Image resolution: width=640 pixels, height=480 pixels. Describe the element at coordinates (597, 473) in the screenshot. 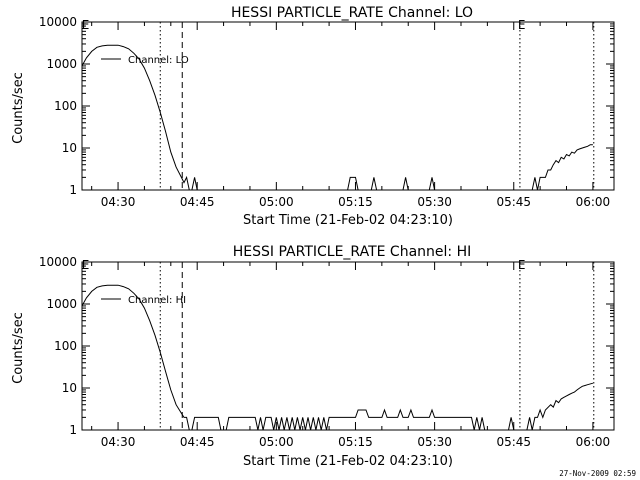

I see `footer-timestamp: 27-Nov-2009 02:59` at that location.